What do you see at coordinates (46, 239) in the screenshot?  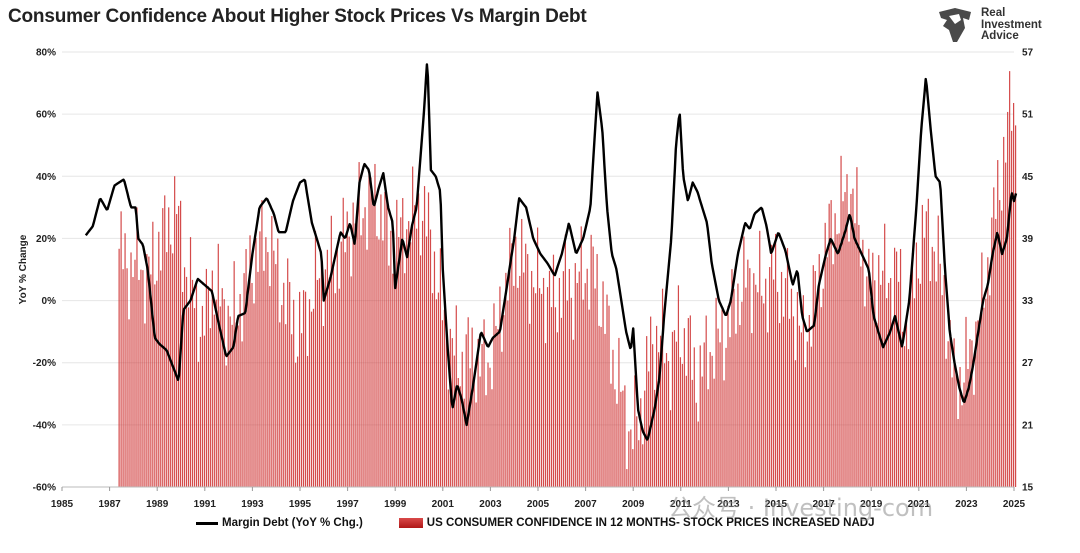 I see `y-left-tick-label: 20%` at bounding box center [46, 239].